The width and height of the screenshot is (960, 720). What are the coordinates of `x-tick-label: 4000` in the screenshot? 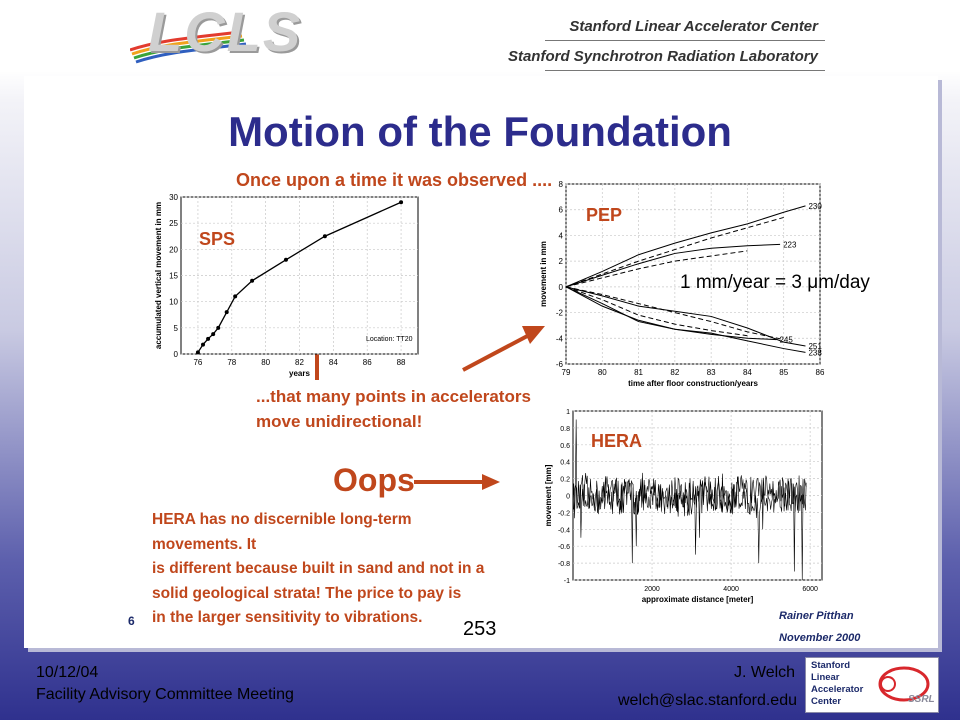 It's located at (731, 589).